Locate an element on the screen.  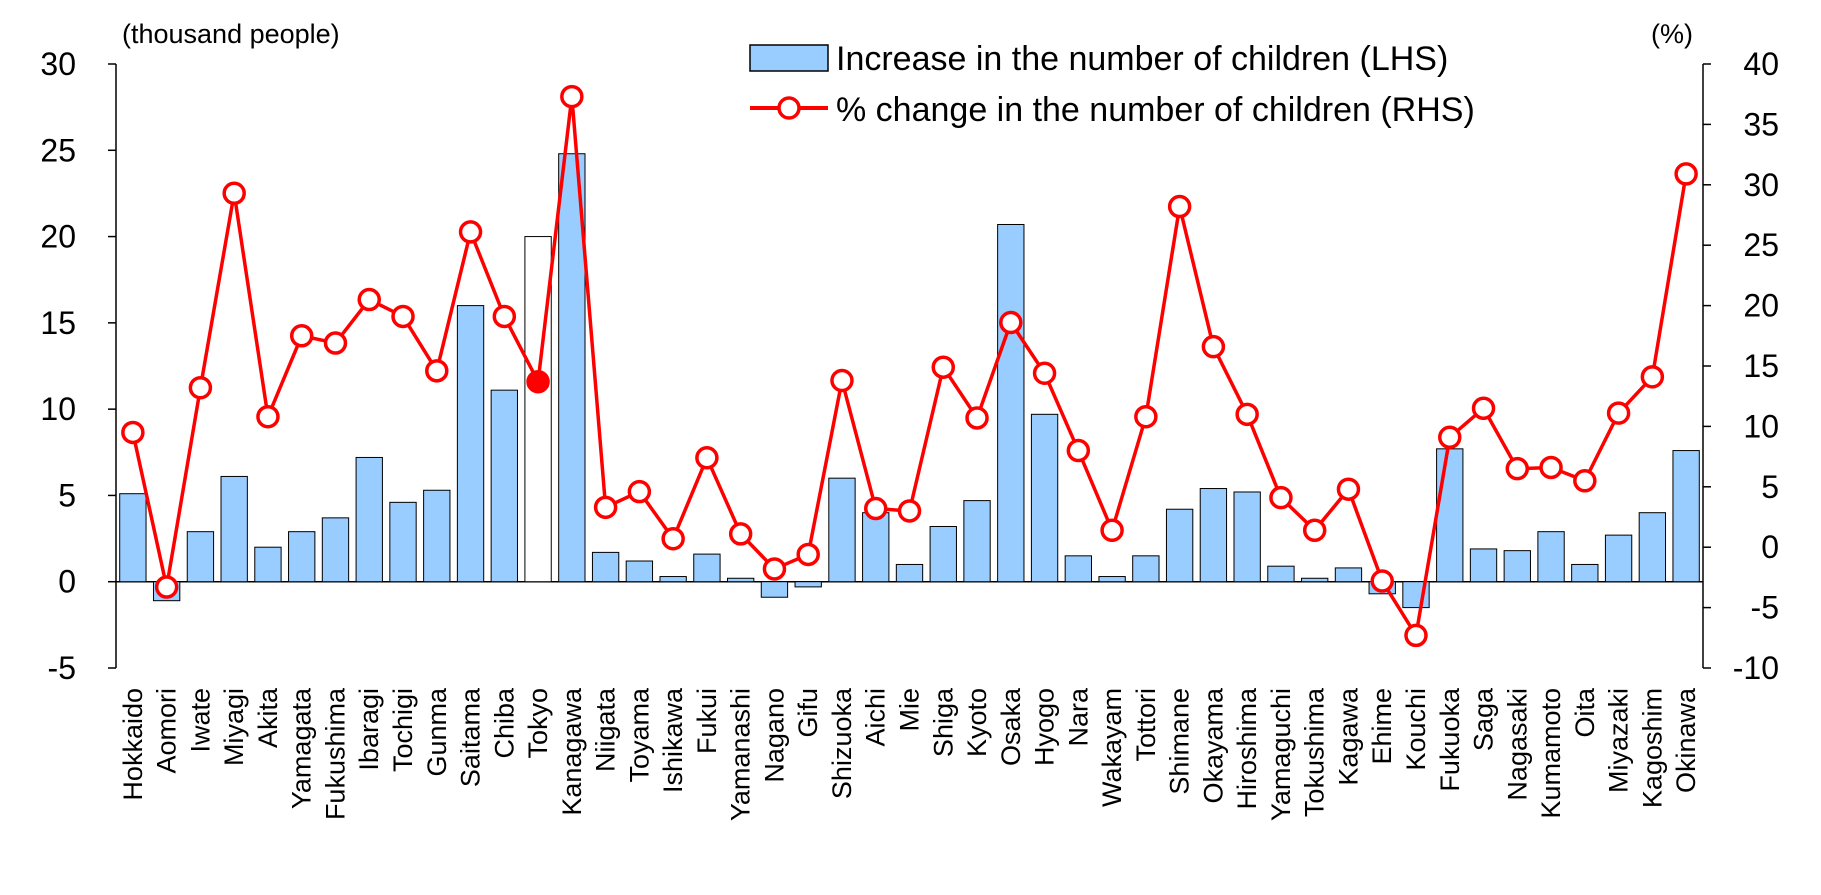
right-axis-tick-label: -5 is located at coordinates (1765, 608).